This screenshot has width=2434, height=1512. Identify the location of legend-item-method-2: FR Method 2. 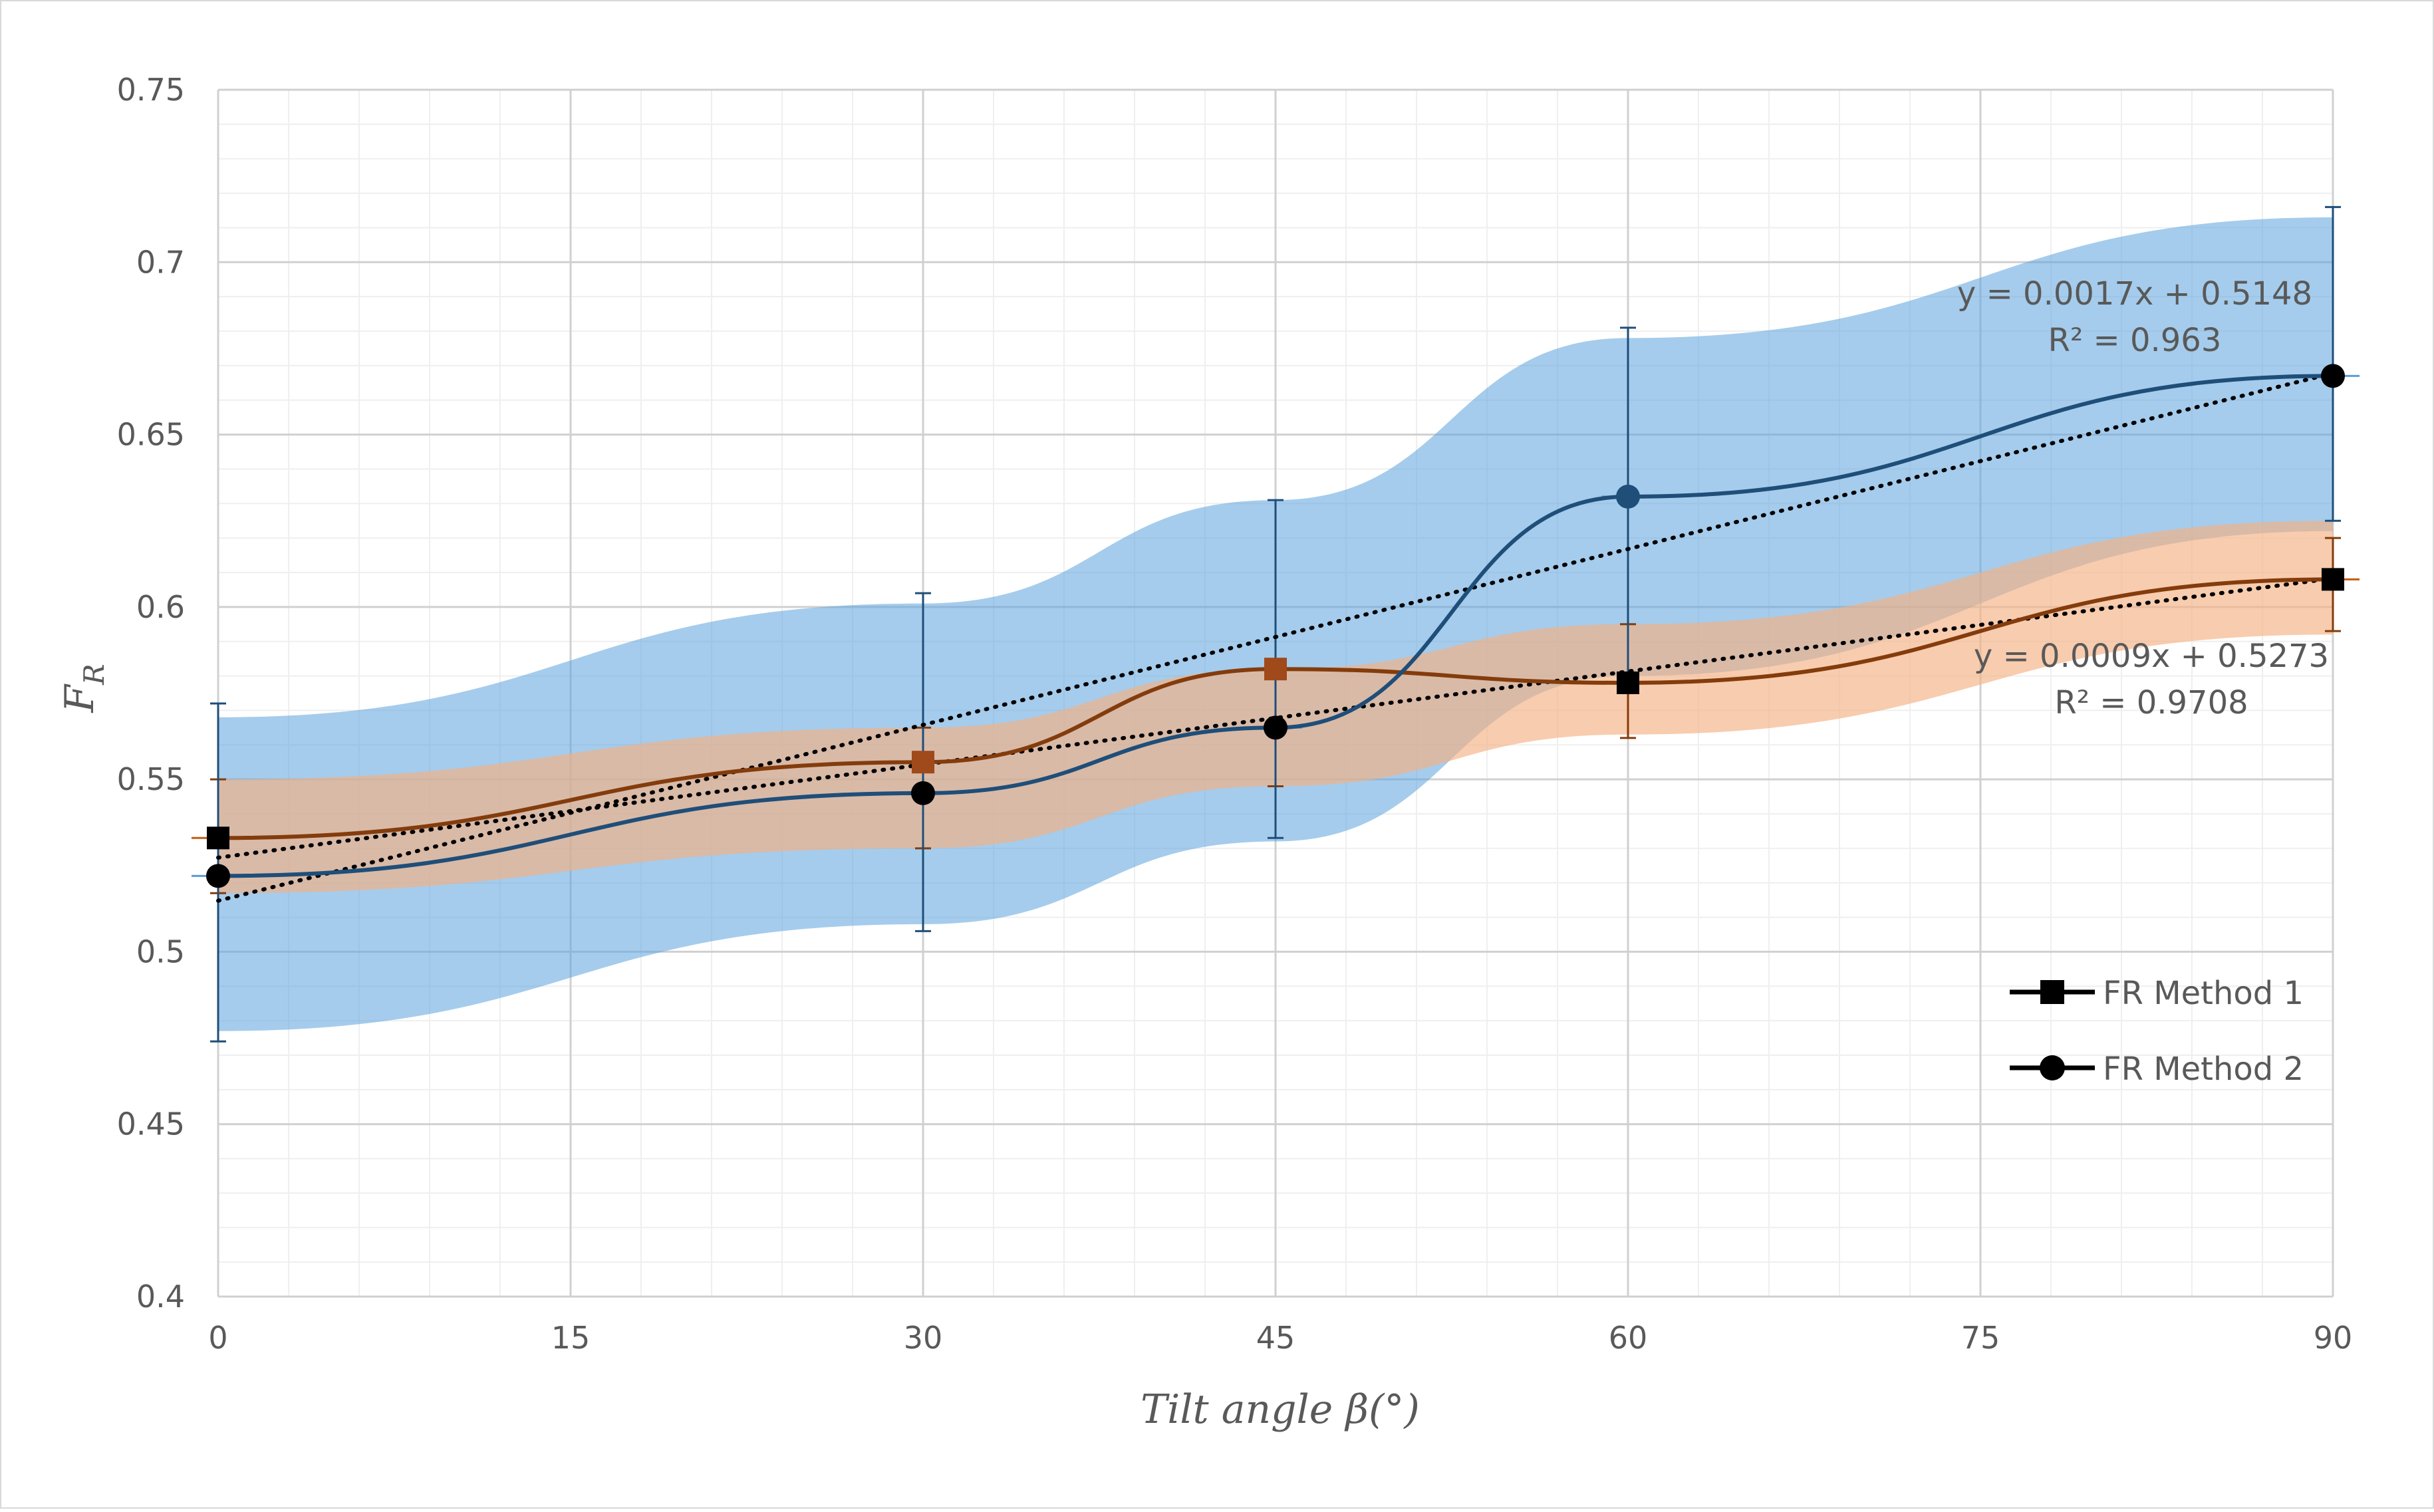
(2157, 1070).